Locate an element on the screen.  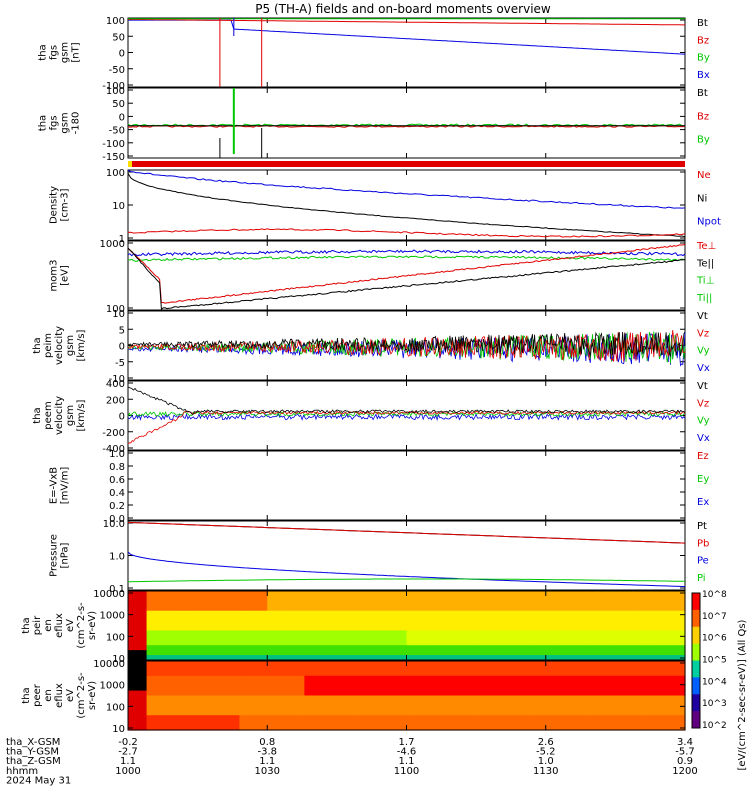
colorbar-tick: 10^6 is located at coordinates (714, 639).